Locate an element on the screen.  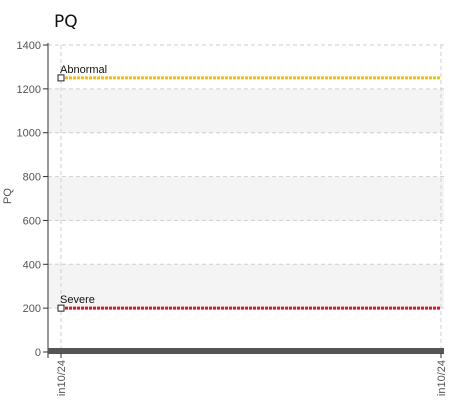
y-tick-label: 400 is located at coordinates (32, 265).